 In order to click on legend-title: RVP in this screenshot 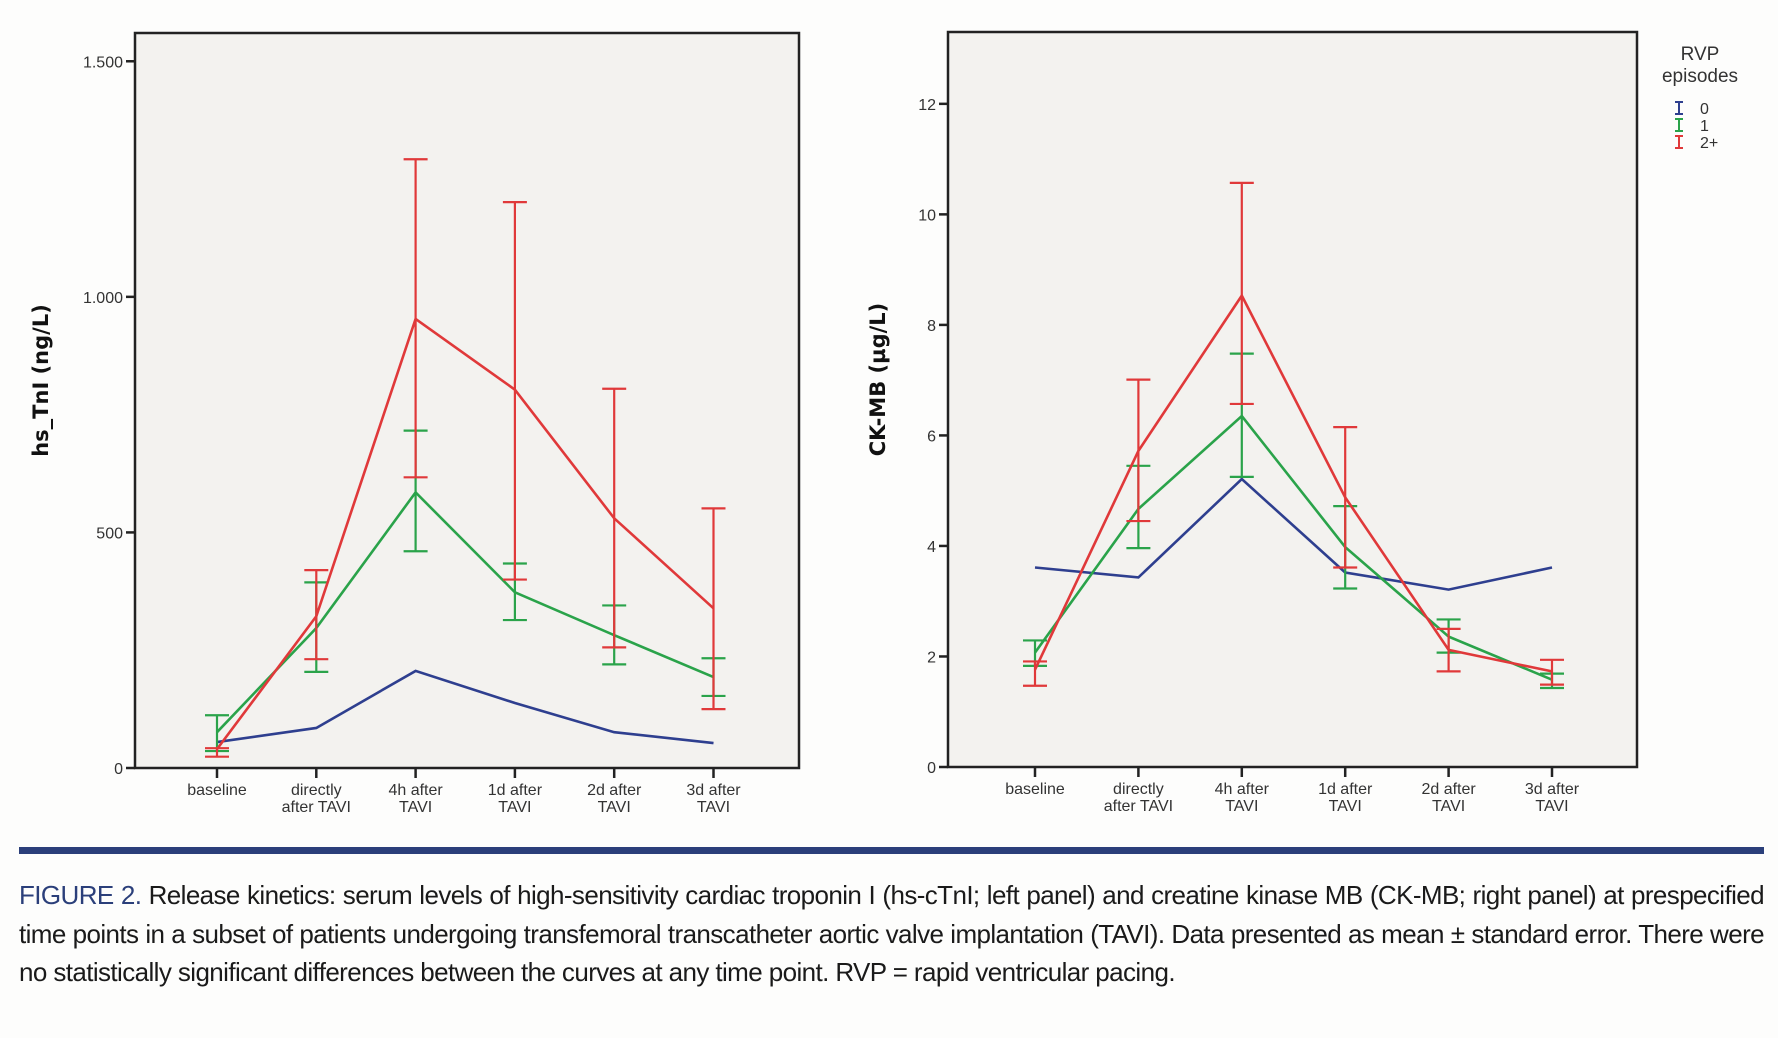, I will do `click(1700, 54)`.